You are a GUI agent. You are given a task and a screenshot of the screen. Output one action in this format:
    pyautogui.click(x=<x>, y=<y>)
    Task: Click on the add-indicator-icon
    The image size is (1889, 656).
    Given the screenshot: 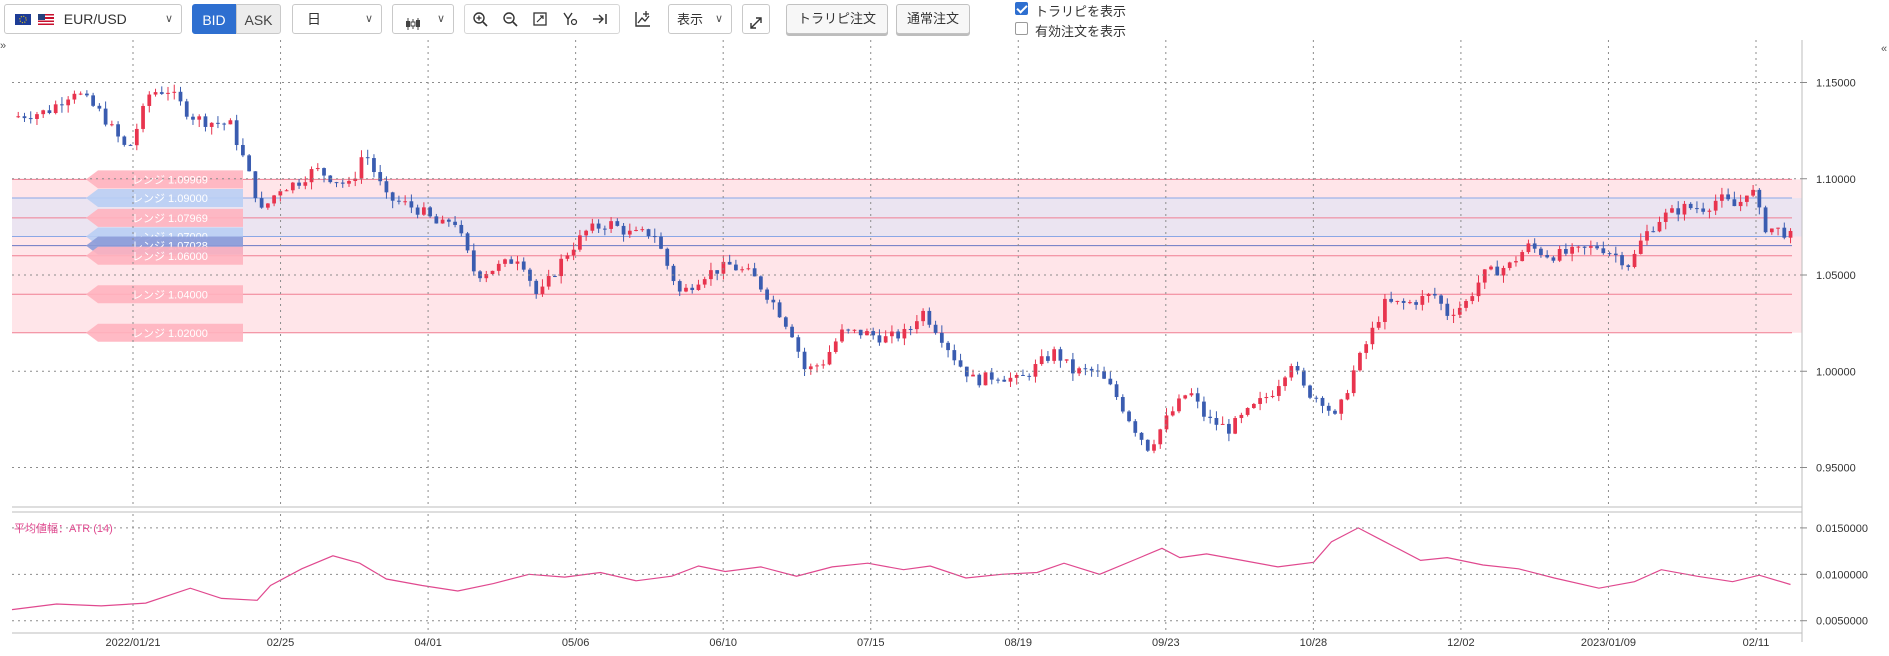 What is the action you would take?
    pyautogui.click(x=643, y=19)
    